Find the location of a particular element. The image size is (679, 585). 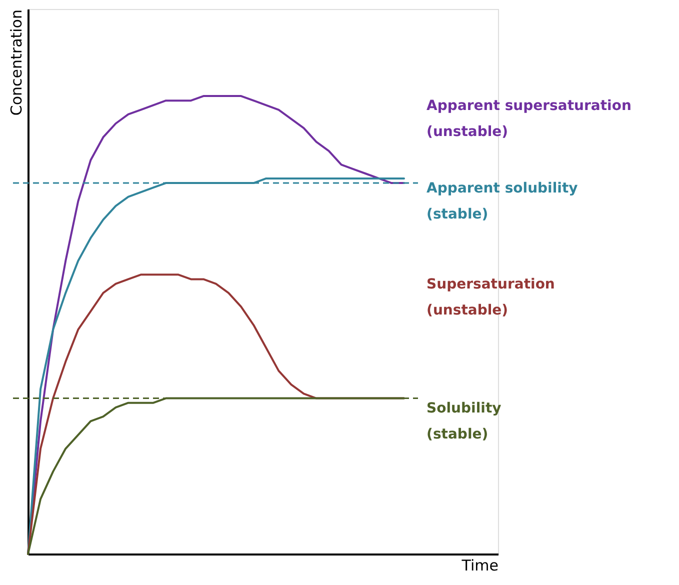

x-axis-title: Time is located at coordinates (479, 565).